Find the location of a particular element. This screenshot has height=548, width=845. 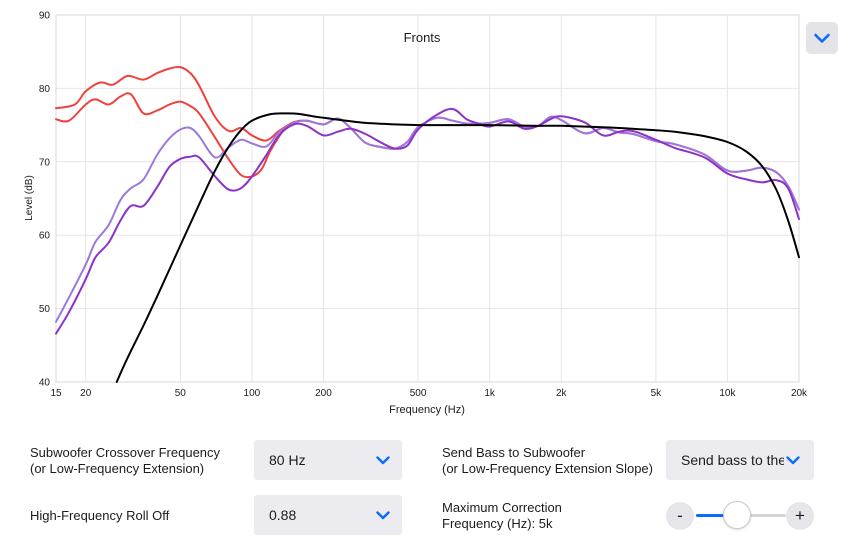

max-correction-label: Maximum Correction Frequency (Hz): 5k is located at coordinates (502, 516).